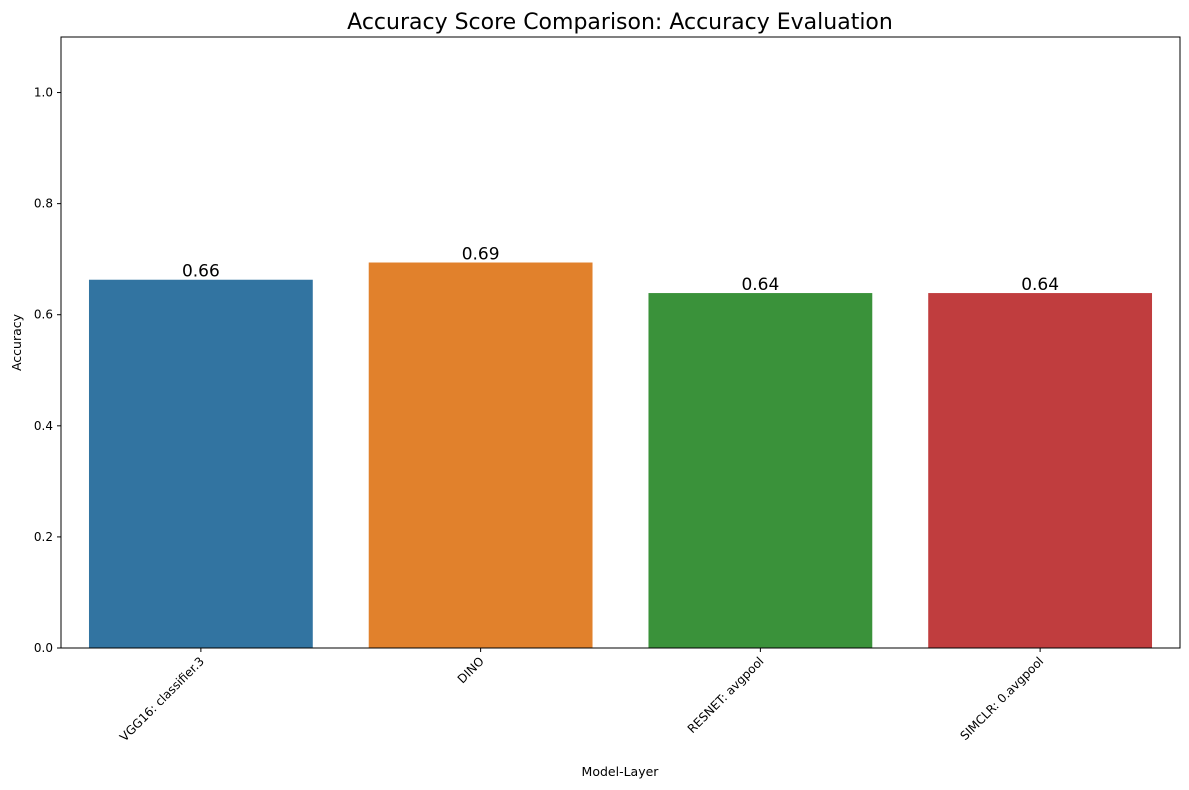 This screenshot has height=790, width=1189. Describe the element at coordinates (16, 342) in the screenshot. I see `y-axis-label: Accuracy` at that location.